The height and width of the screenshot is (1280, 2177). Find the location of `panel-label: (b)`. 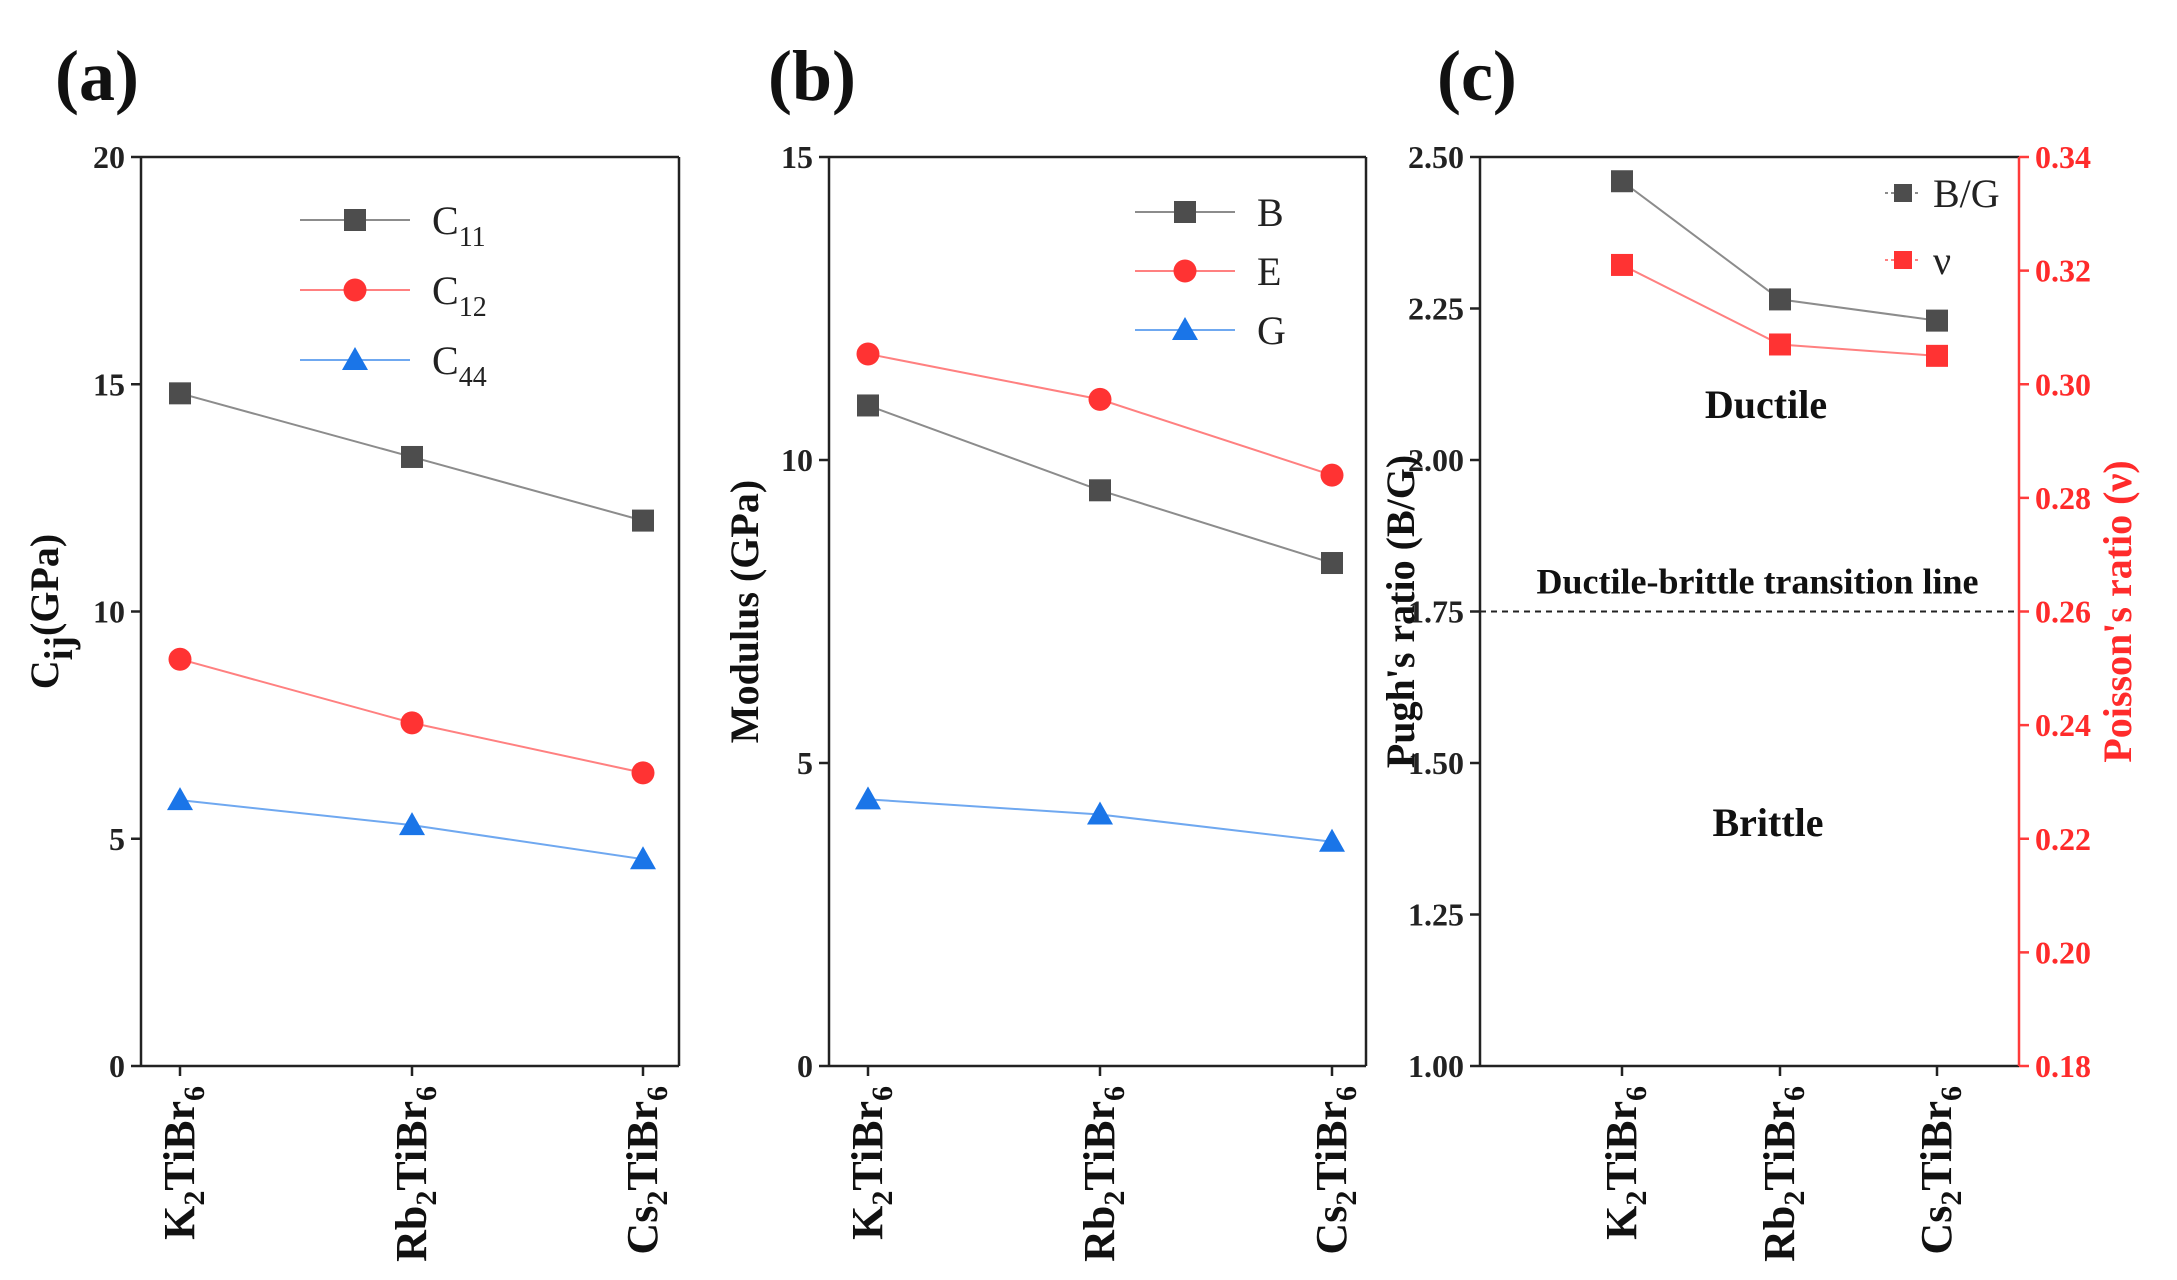

panel-label: (b) is located at coordinates (812, 76).